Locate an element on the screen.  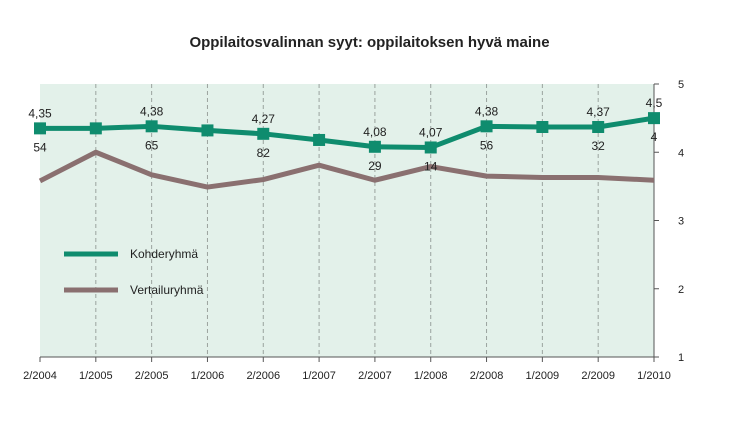
x-tick-label: 2/2008 is located at coordinates (487, 376).